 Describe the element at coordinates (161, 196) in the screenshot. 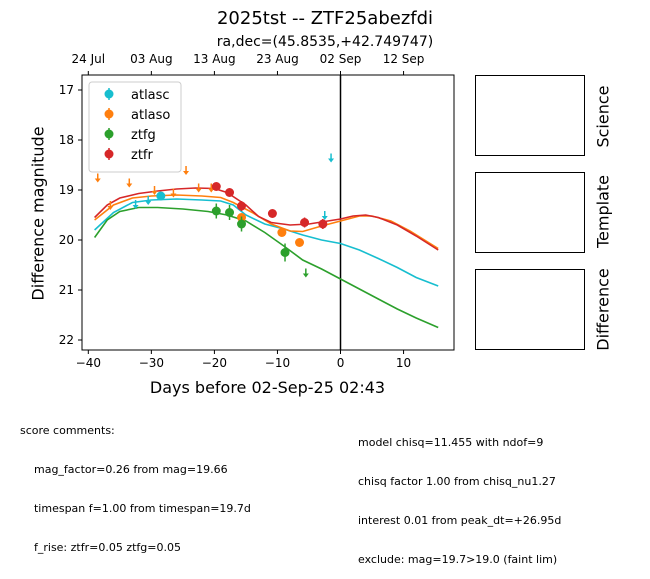

I see `data-point-atlasc` at that location.